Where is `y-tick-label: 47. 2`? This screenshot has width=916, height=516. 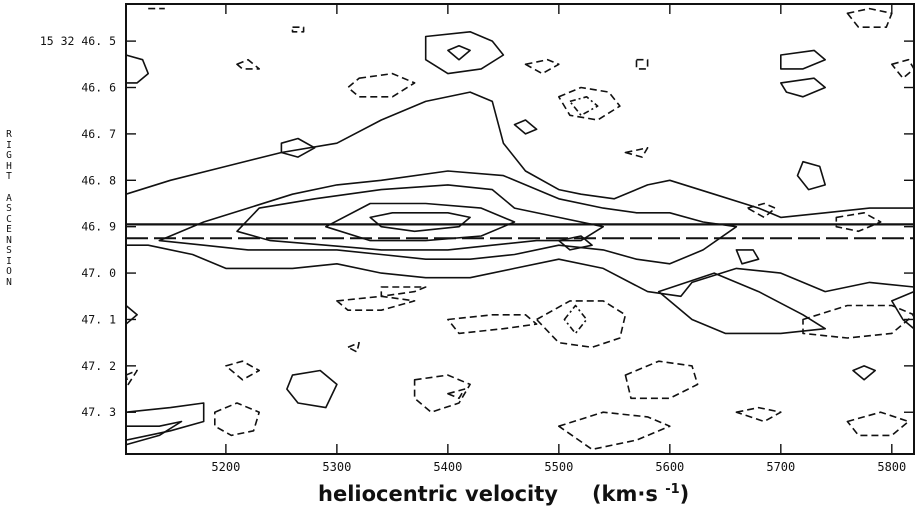 y-tick-label: 47. 2 is located at coordinates (98, 366).